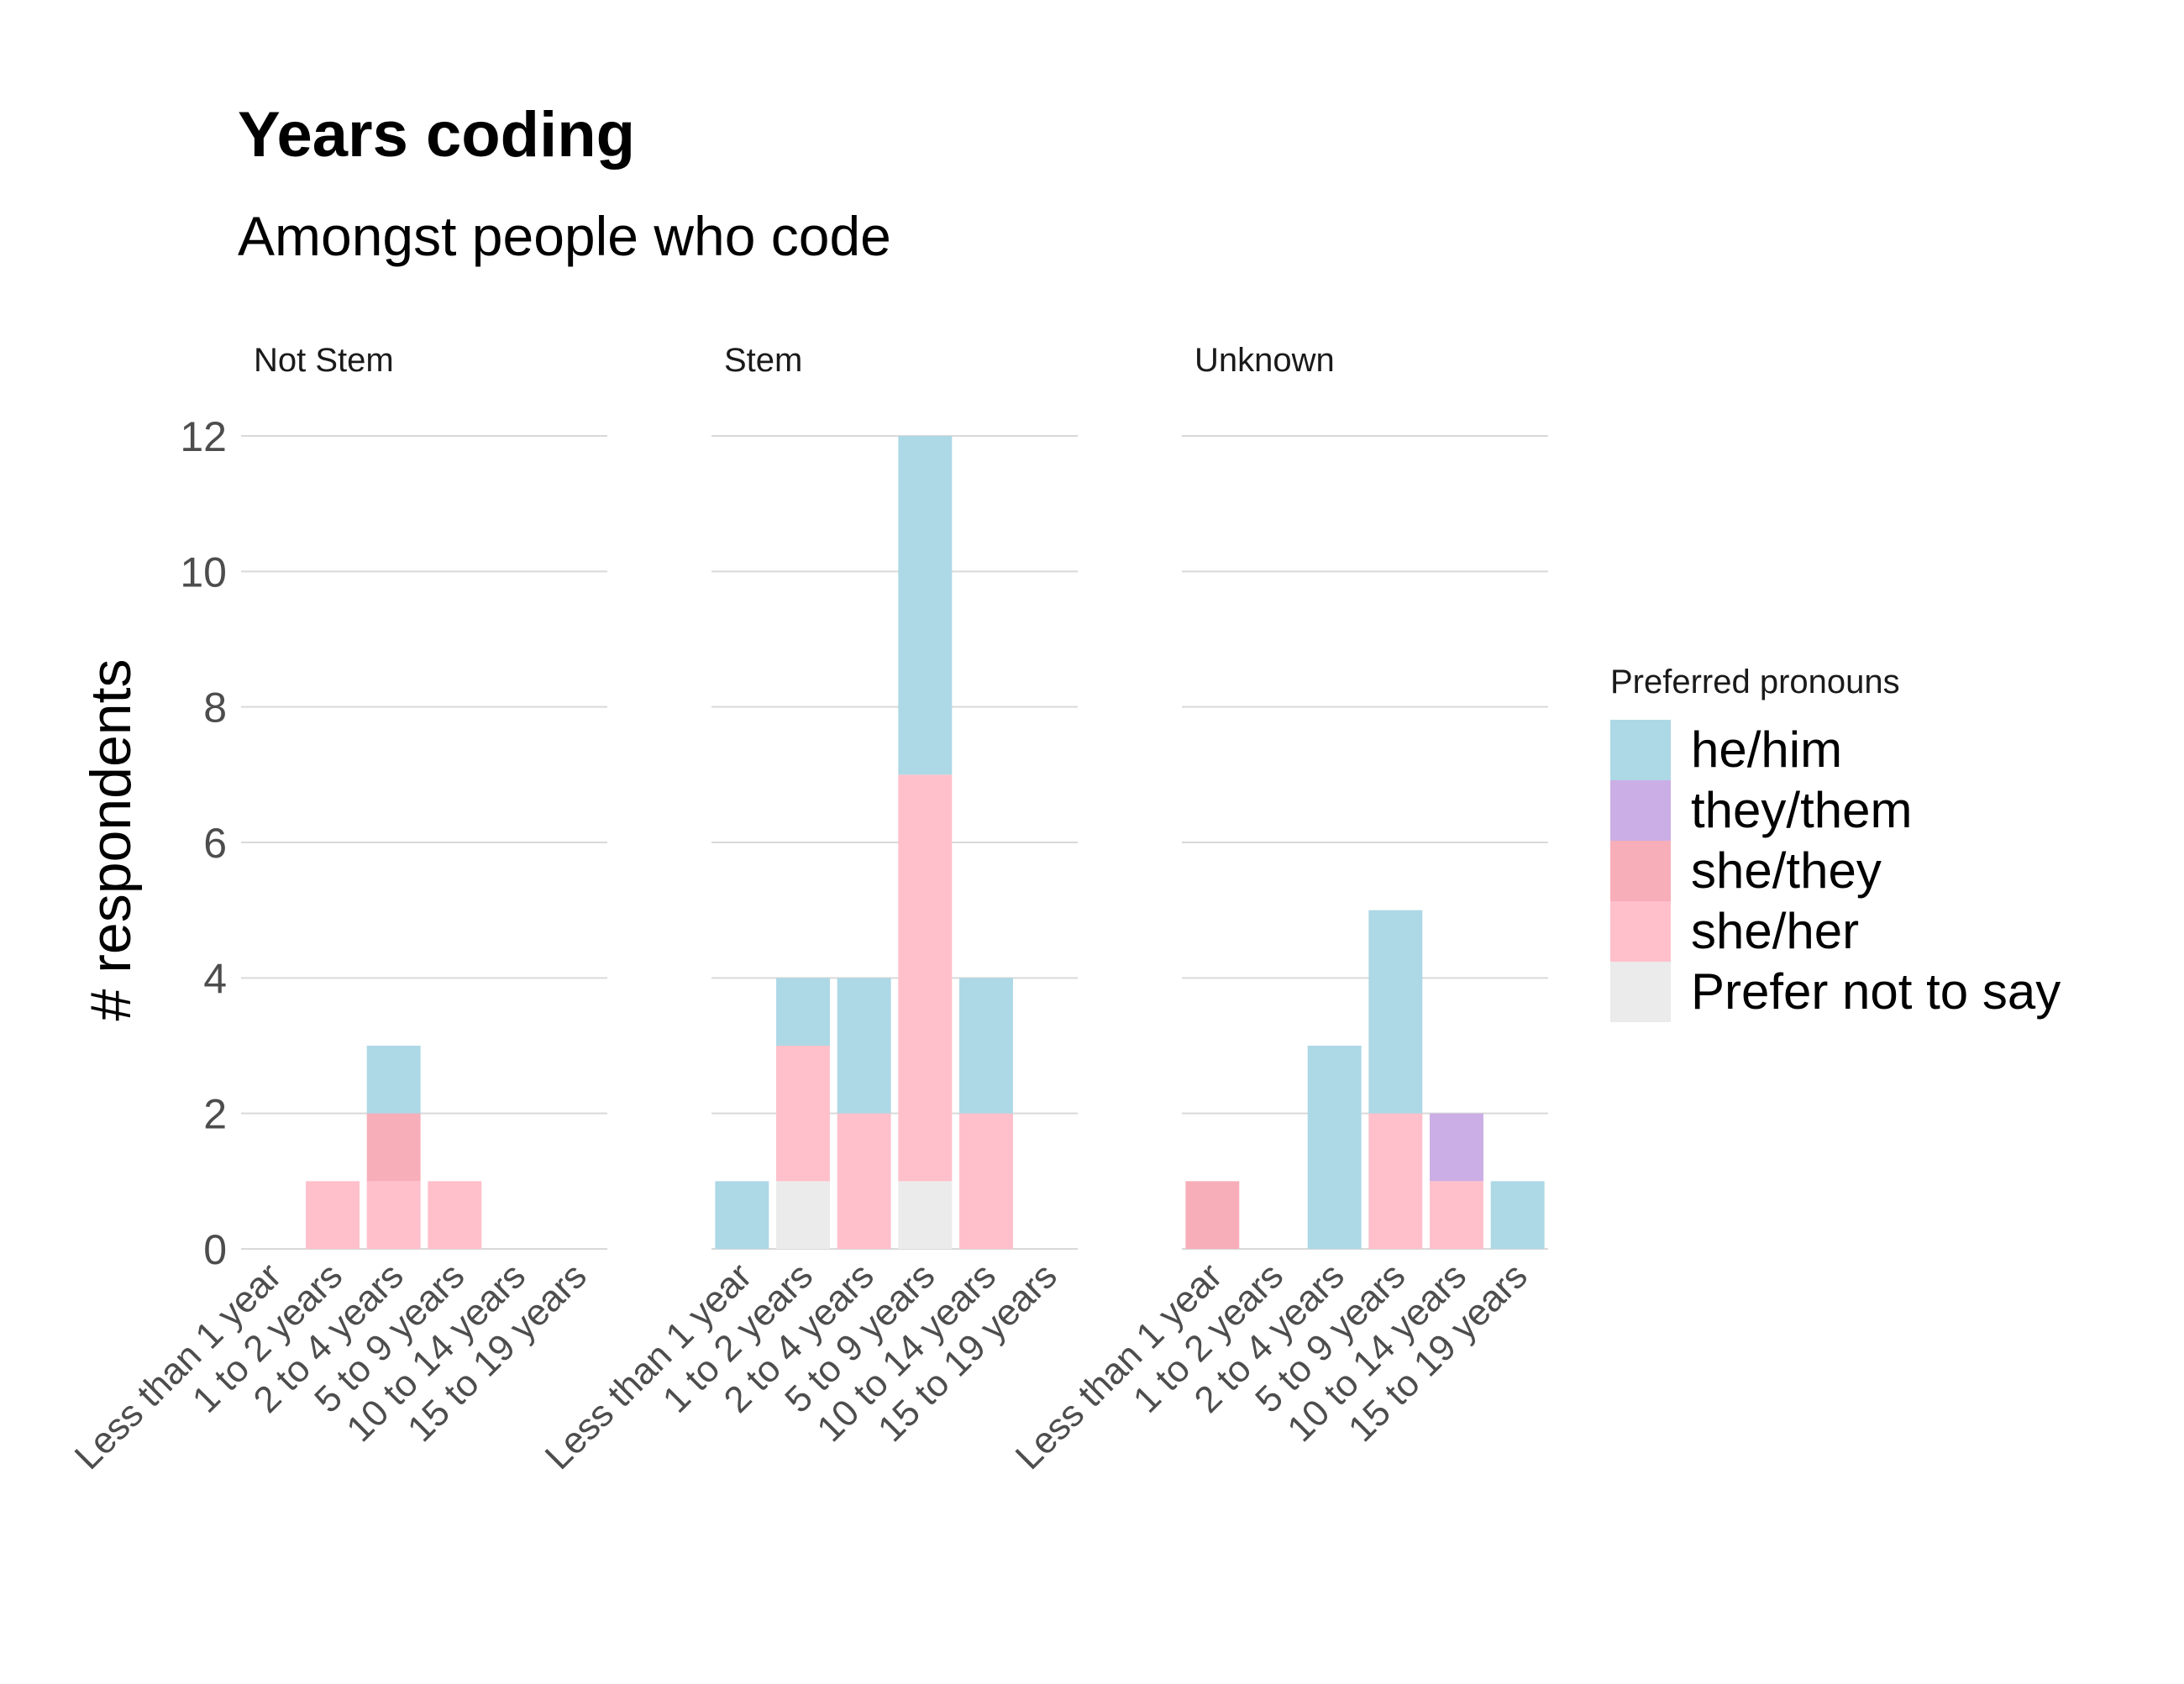 This screenshot has height=1684, width=2184. What do you see at coordinates (215, 708) in the screenshot?
I see `y-tick-label: 8` at bounding box center [215, 708].